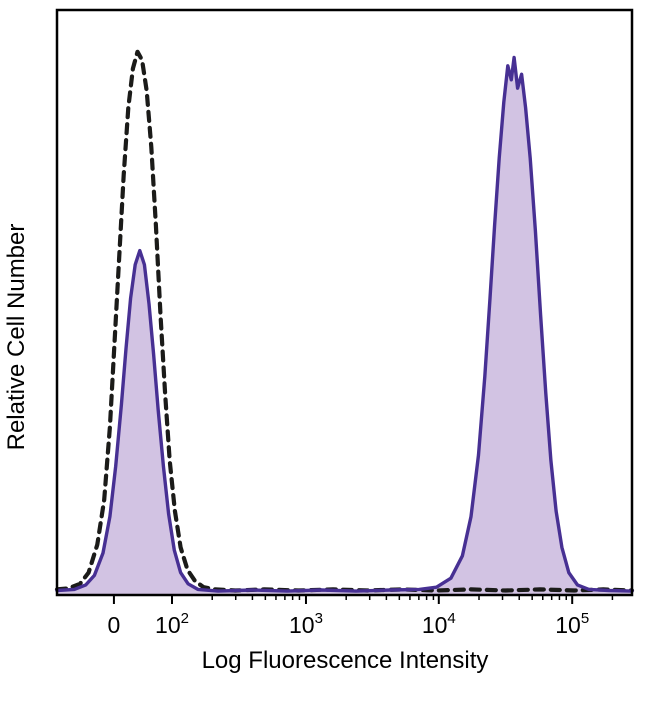  What do you see at coordinates (172, 624) in the screenshot?
I see `x-tick-label: 10²` at bounding box center [172, 624].